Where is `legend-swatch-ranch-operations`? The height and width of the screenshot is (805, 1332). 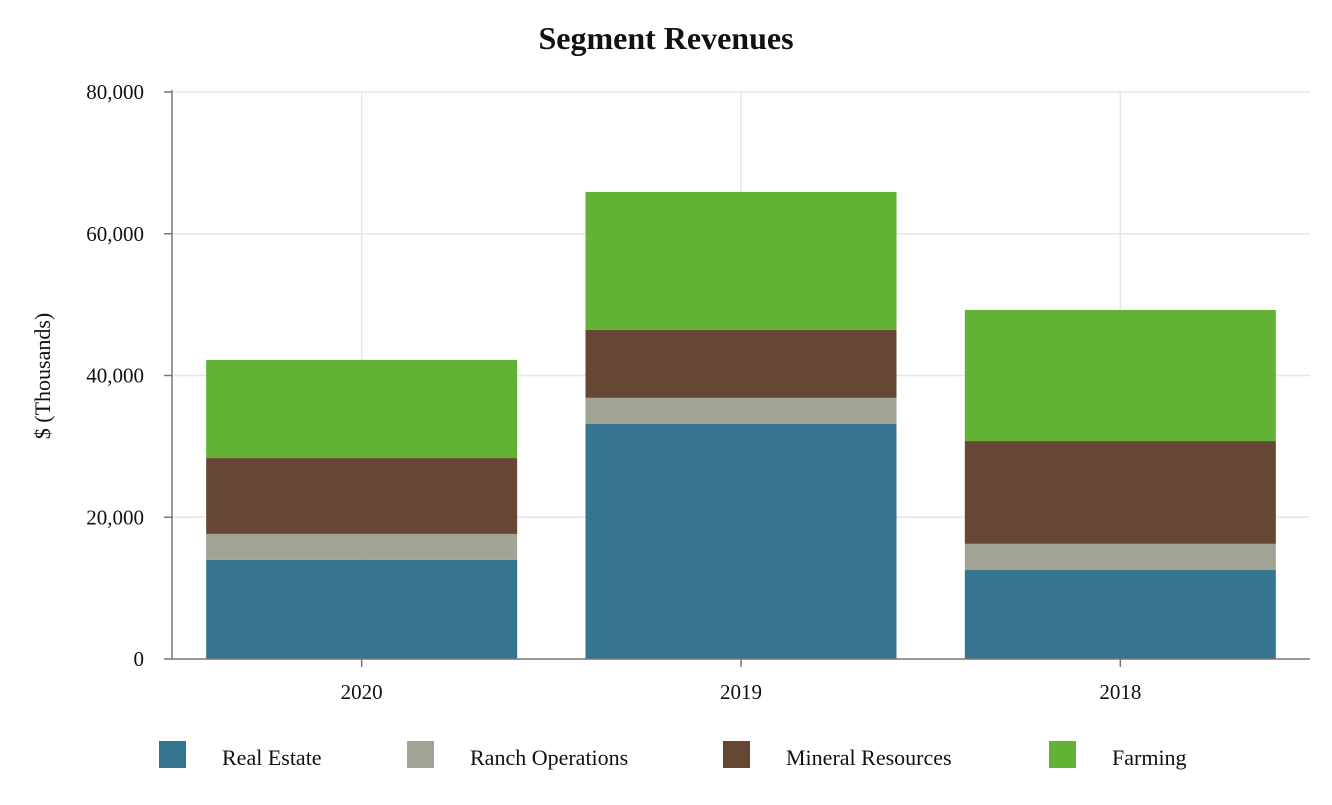
legend-swatch-ranch-operations is located at coordinates (420, 754).